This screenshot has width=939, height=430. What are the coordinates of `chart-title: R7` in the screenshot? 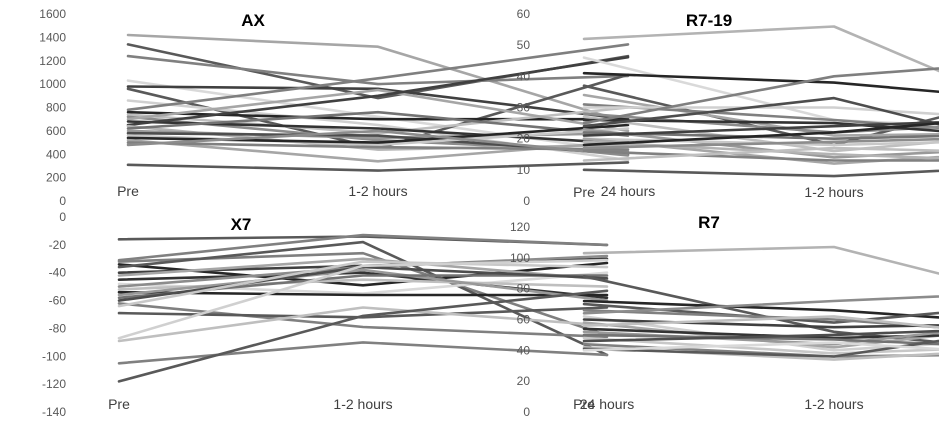 It's located at (709, 222).